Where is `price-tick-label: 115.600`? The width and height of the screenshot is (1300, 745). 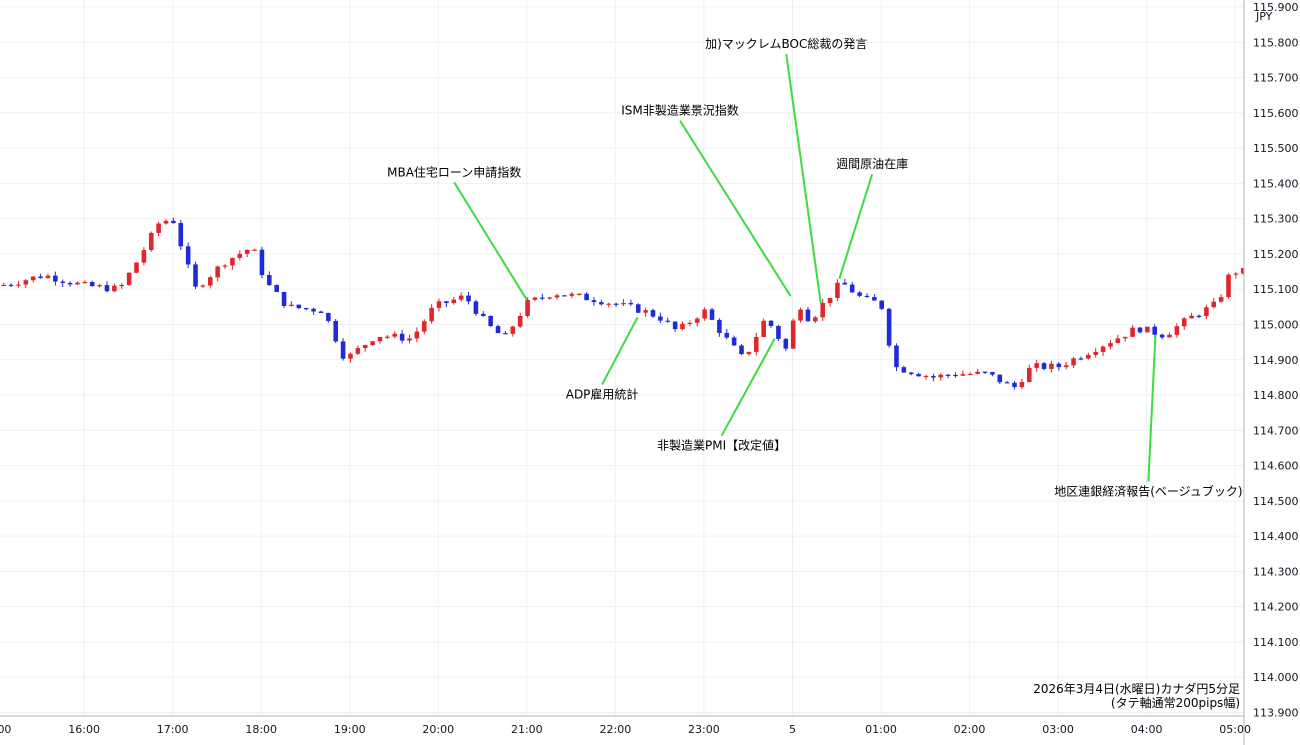 price-tick-label: 115.600 is located at coordinates (1276, 113).